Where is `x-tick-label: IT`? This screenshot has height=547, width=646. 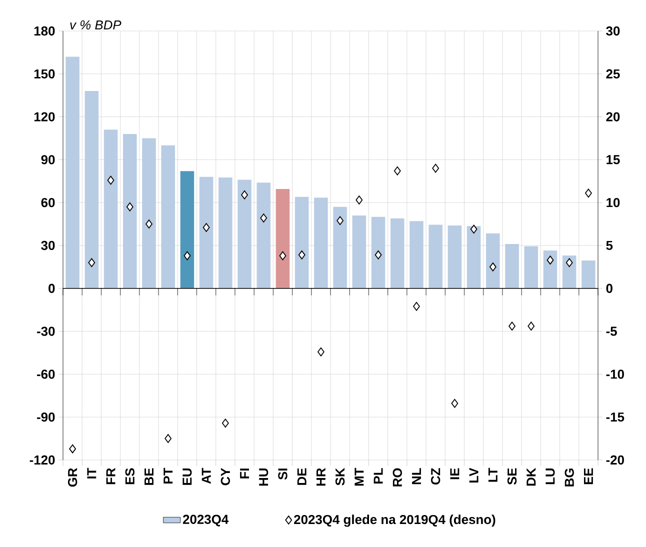
x-tick-label: IT is located at coordinates (91, 473).